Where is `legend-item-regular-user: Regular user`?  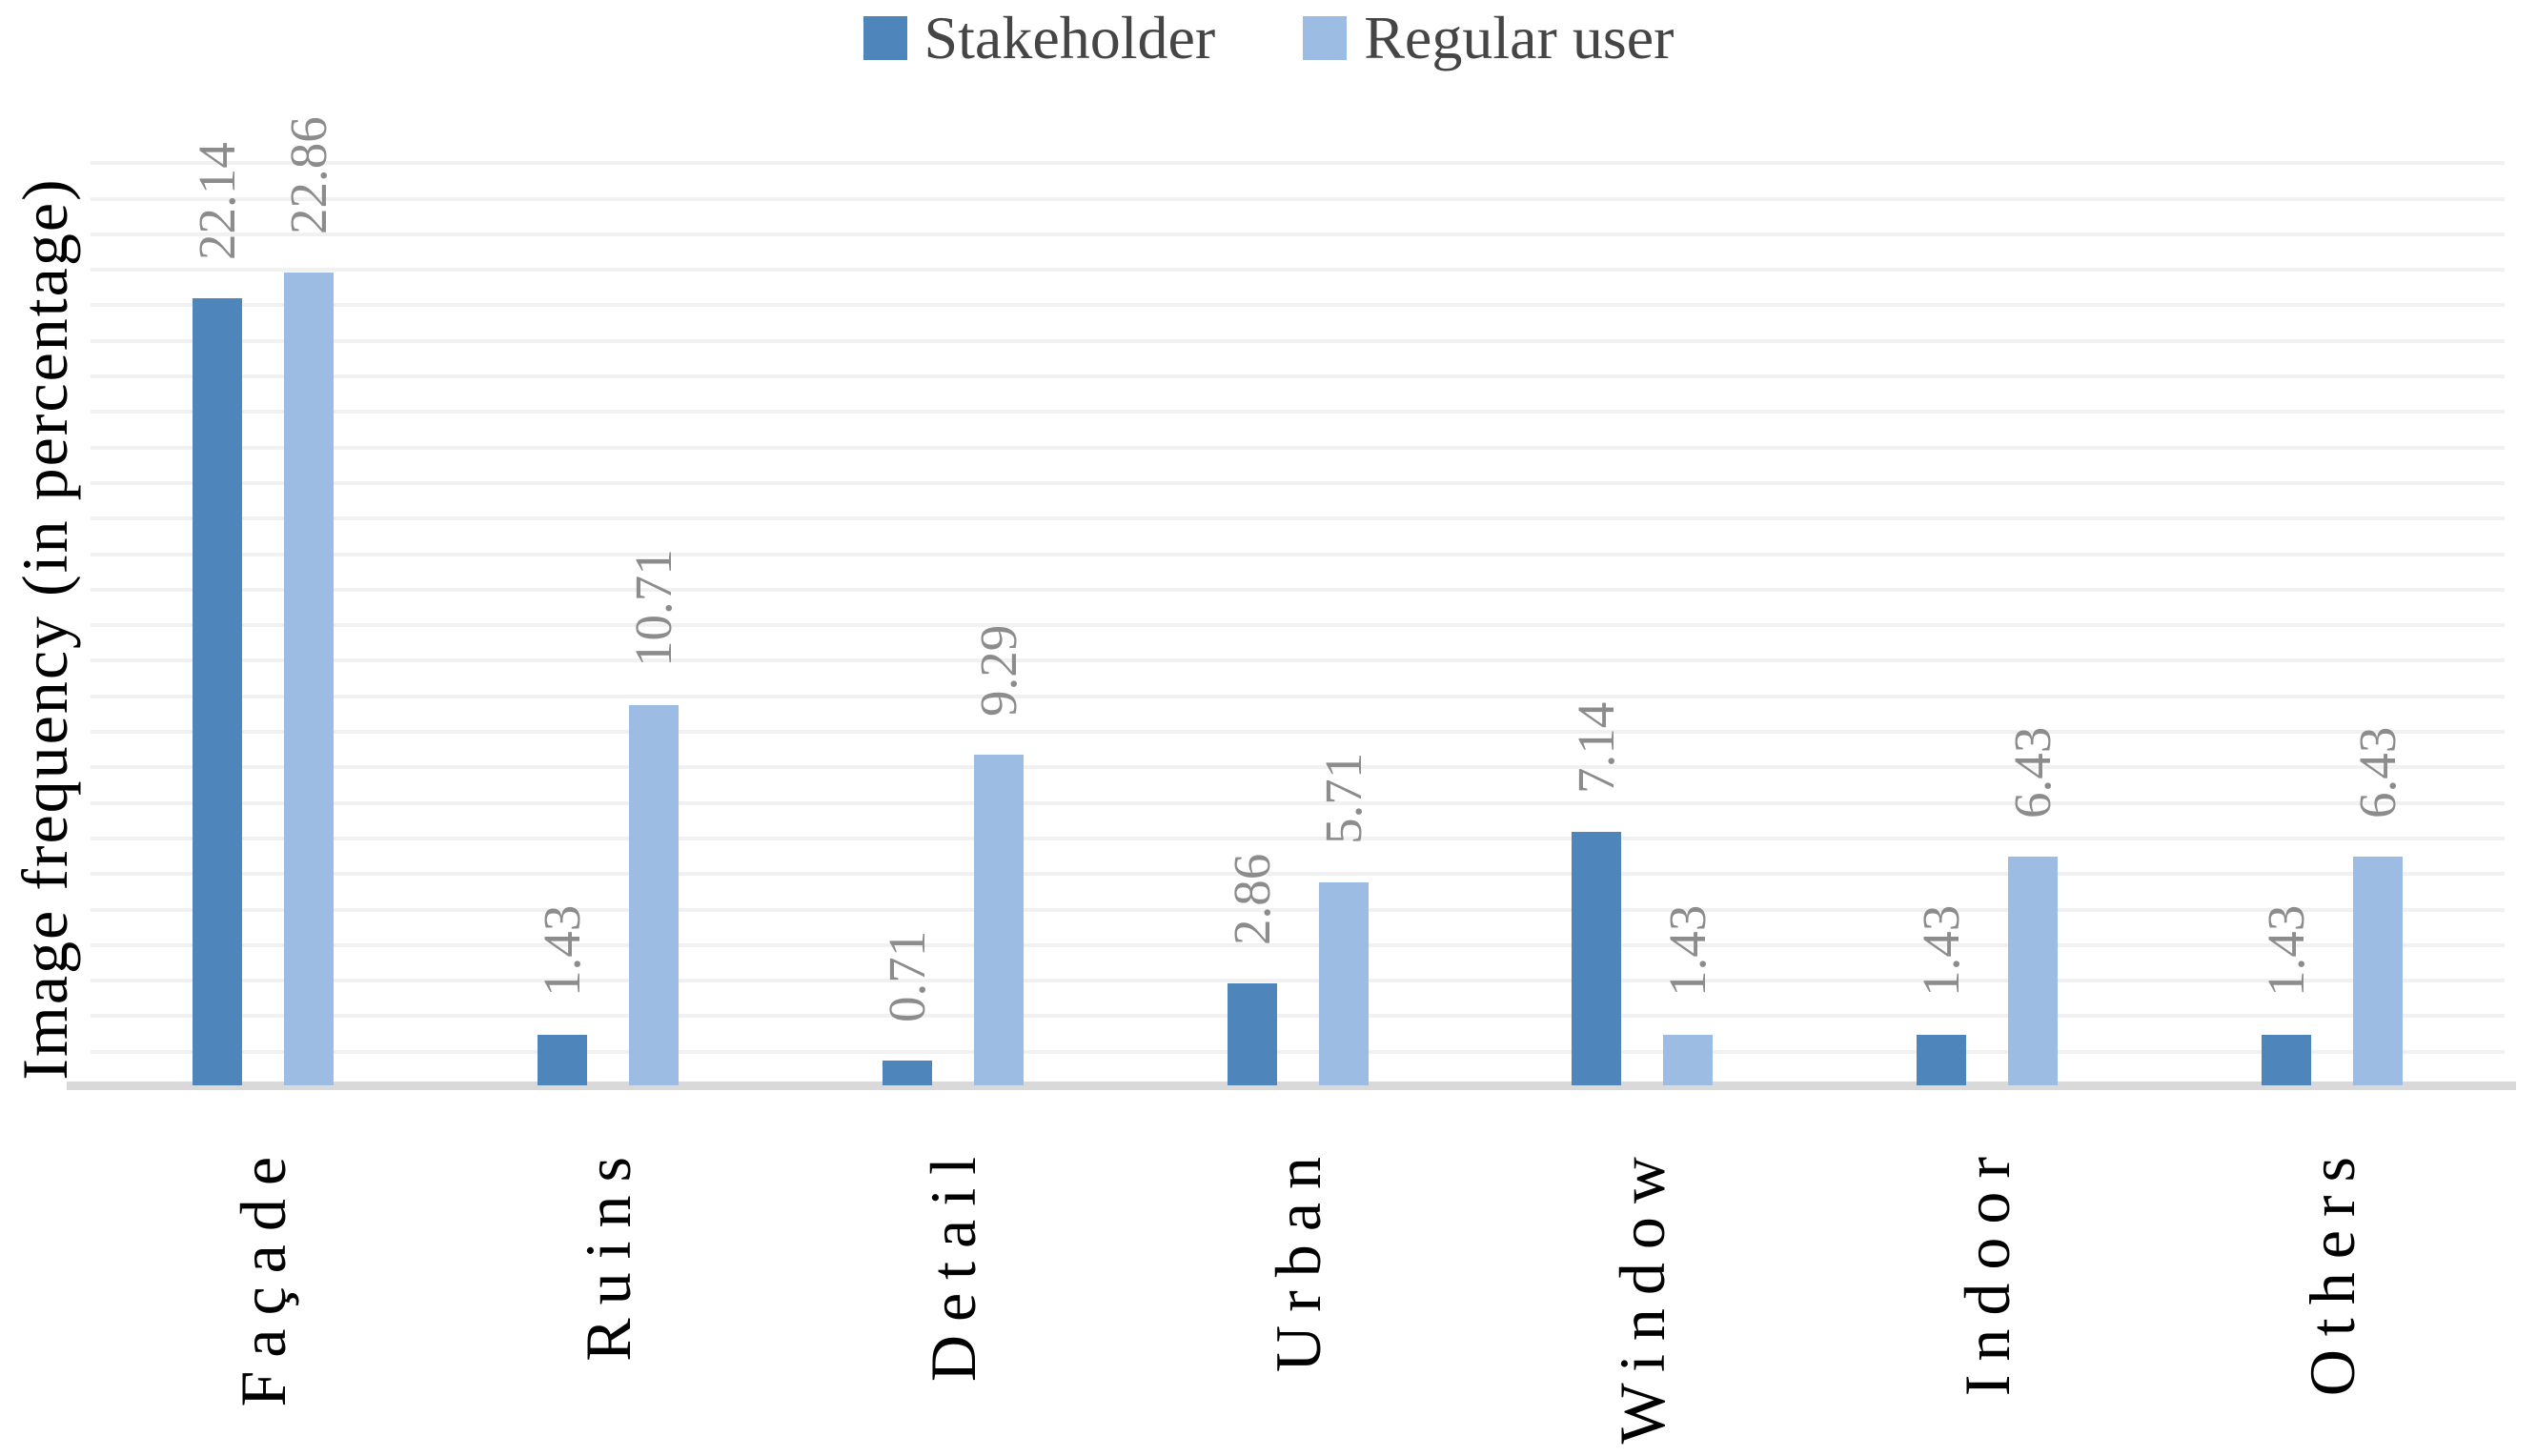
legend-item-regular-user: Regular user is located at coordinates (1489, 38).